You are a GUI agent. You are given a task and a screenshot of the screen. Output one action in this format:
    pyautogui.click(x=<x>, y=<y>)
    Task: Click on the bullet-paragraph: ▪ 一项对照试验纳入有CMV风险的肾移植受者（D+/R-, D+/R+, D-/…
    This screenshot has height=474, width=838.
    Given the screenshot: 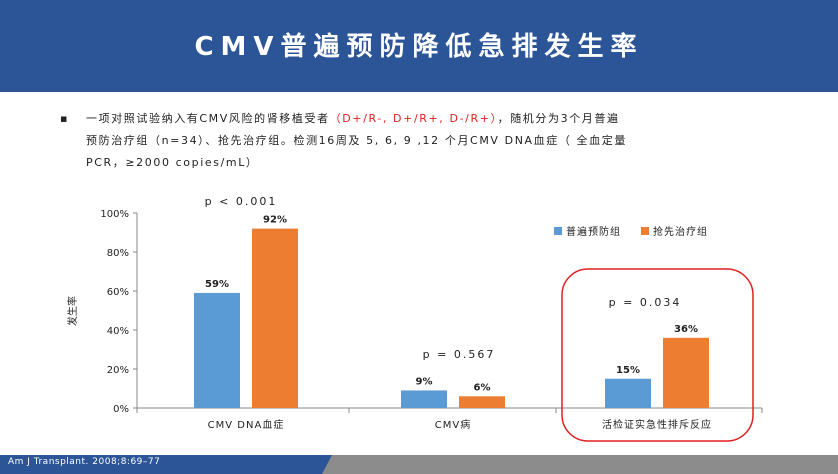 What is the action you would take?
    pyautogui.click(x=411, y=141)
    